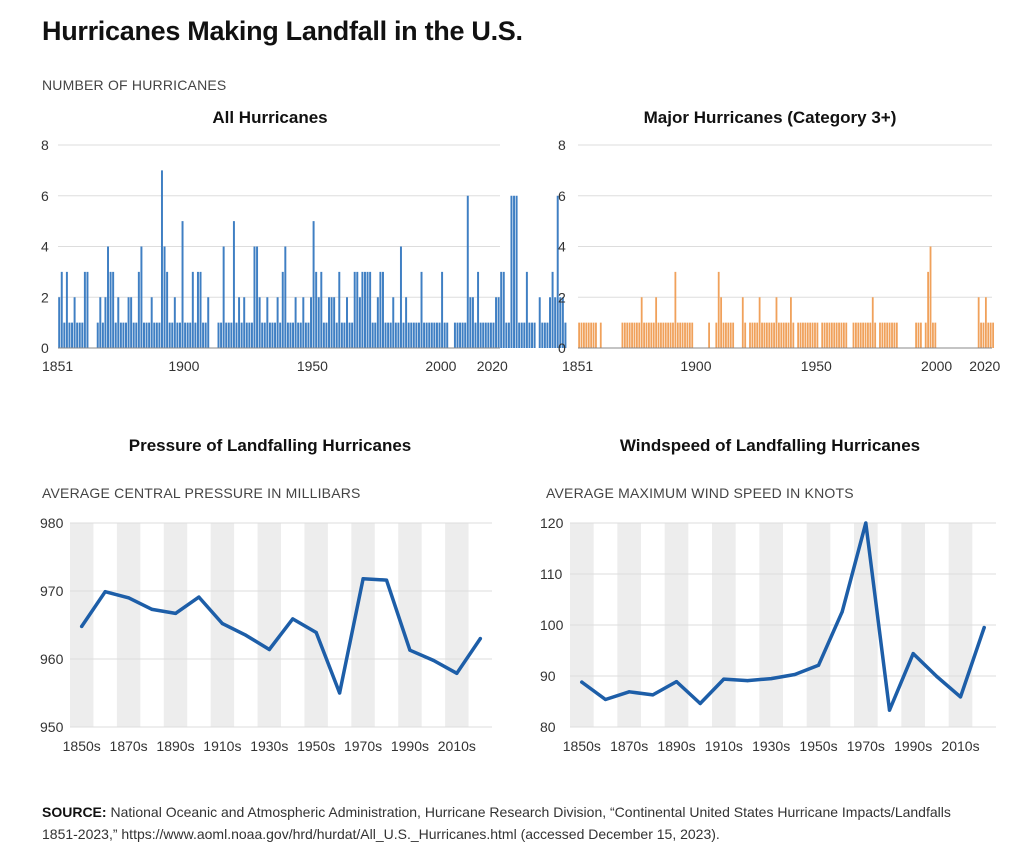 This screenshot has width=1024, height=858. Describe the element at coordinates (548, 676) in the screenshot. I see `wind-y-tick-label: 90` at that location.